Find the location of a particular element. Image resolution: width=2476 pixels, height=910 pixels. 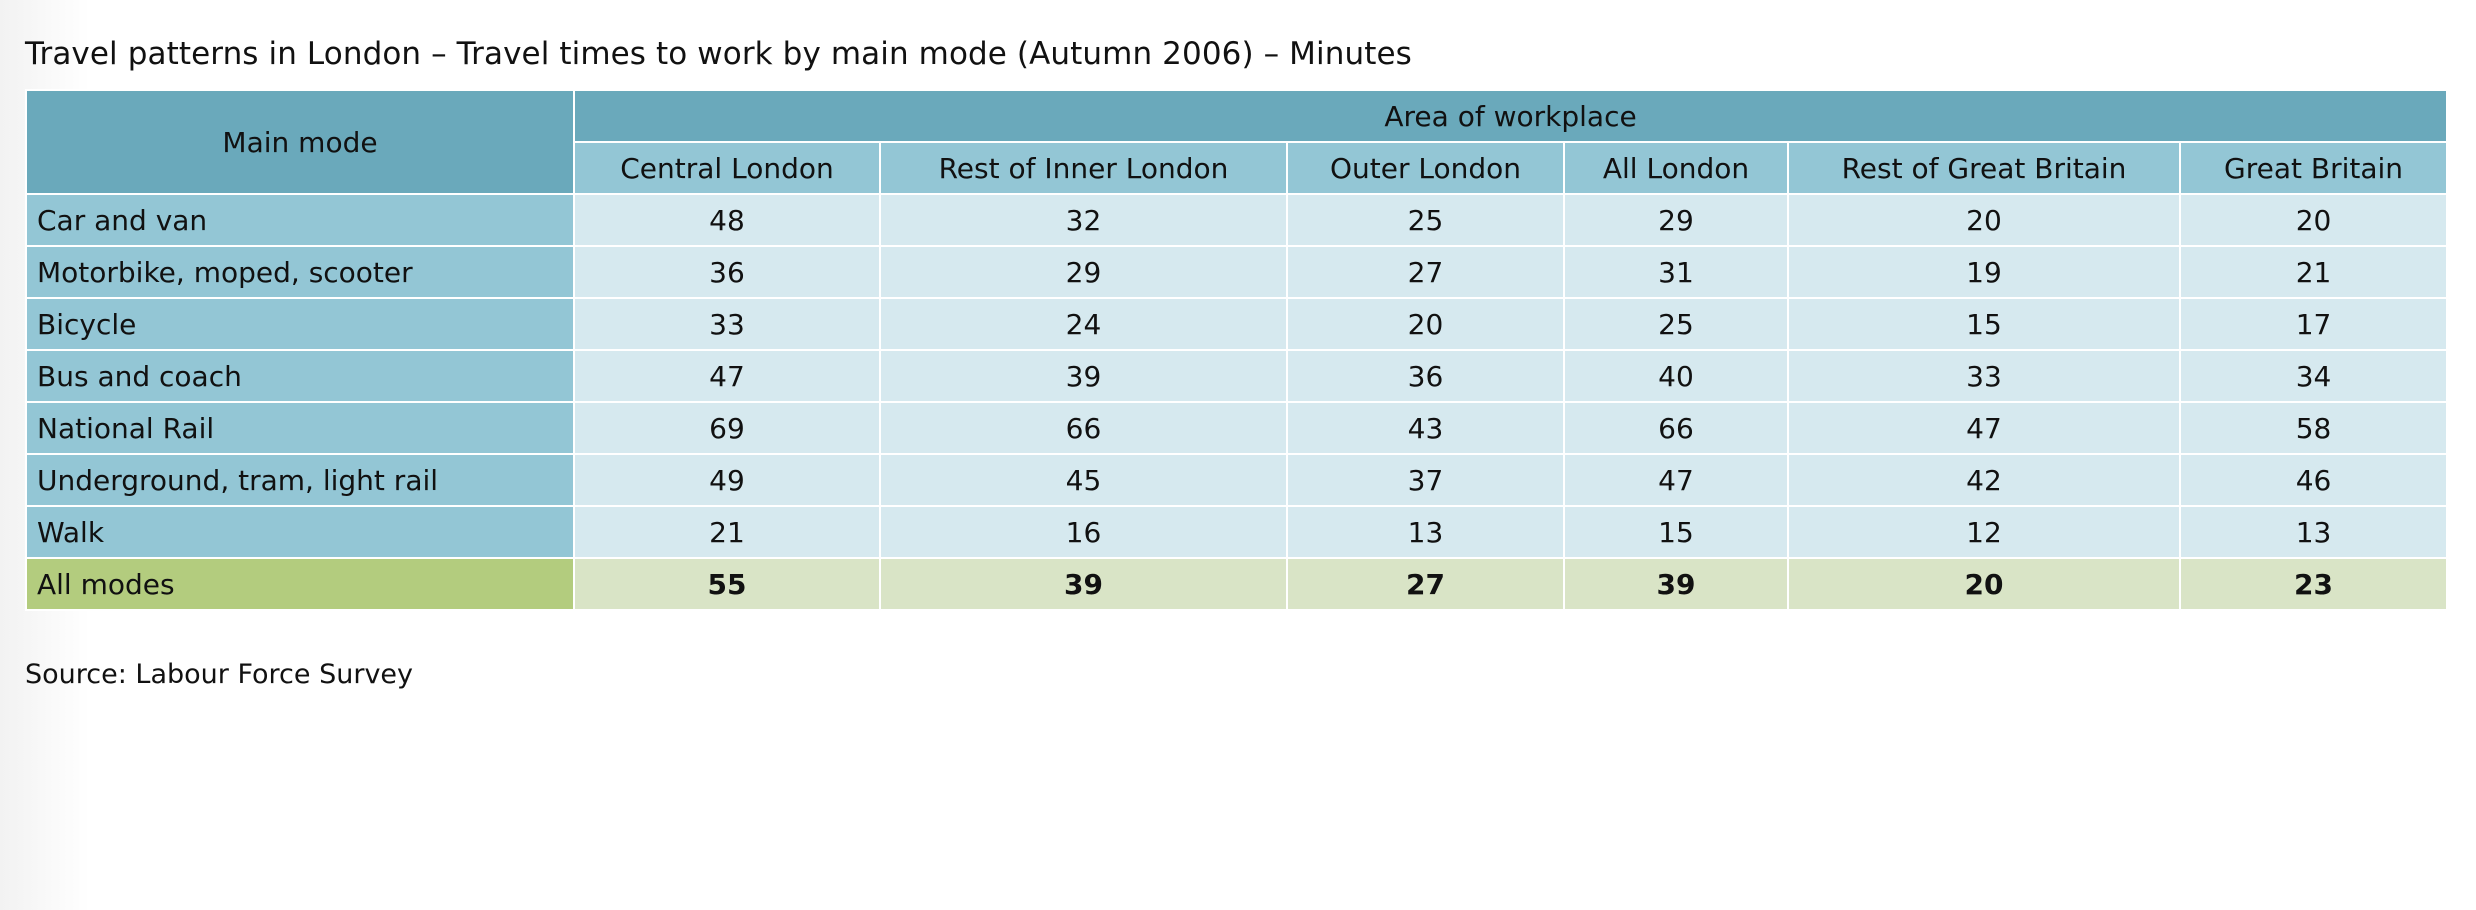

table-cell: 27 is located at coordinates (1425, 272).